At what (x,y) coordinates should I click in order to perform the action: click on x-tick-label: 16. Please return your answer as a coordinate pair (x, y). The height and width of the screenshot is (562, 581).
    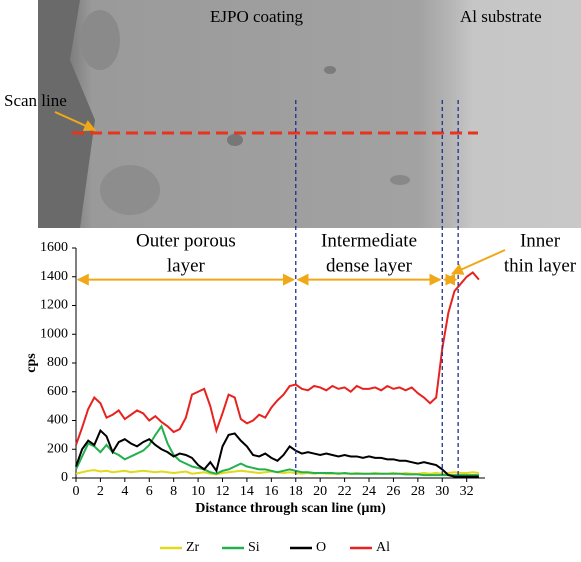
    Looking at the image, I should click on (271, 491).